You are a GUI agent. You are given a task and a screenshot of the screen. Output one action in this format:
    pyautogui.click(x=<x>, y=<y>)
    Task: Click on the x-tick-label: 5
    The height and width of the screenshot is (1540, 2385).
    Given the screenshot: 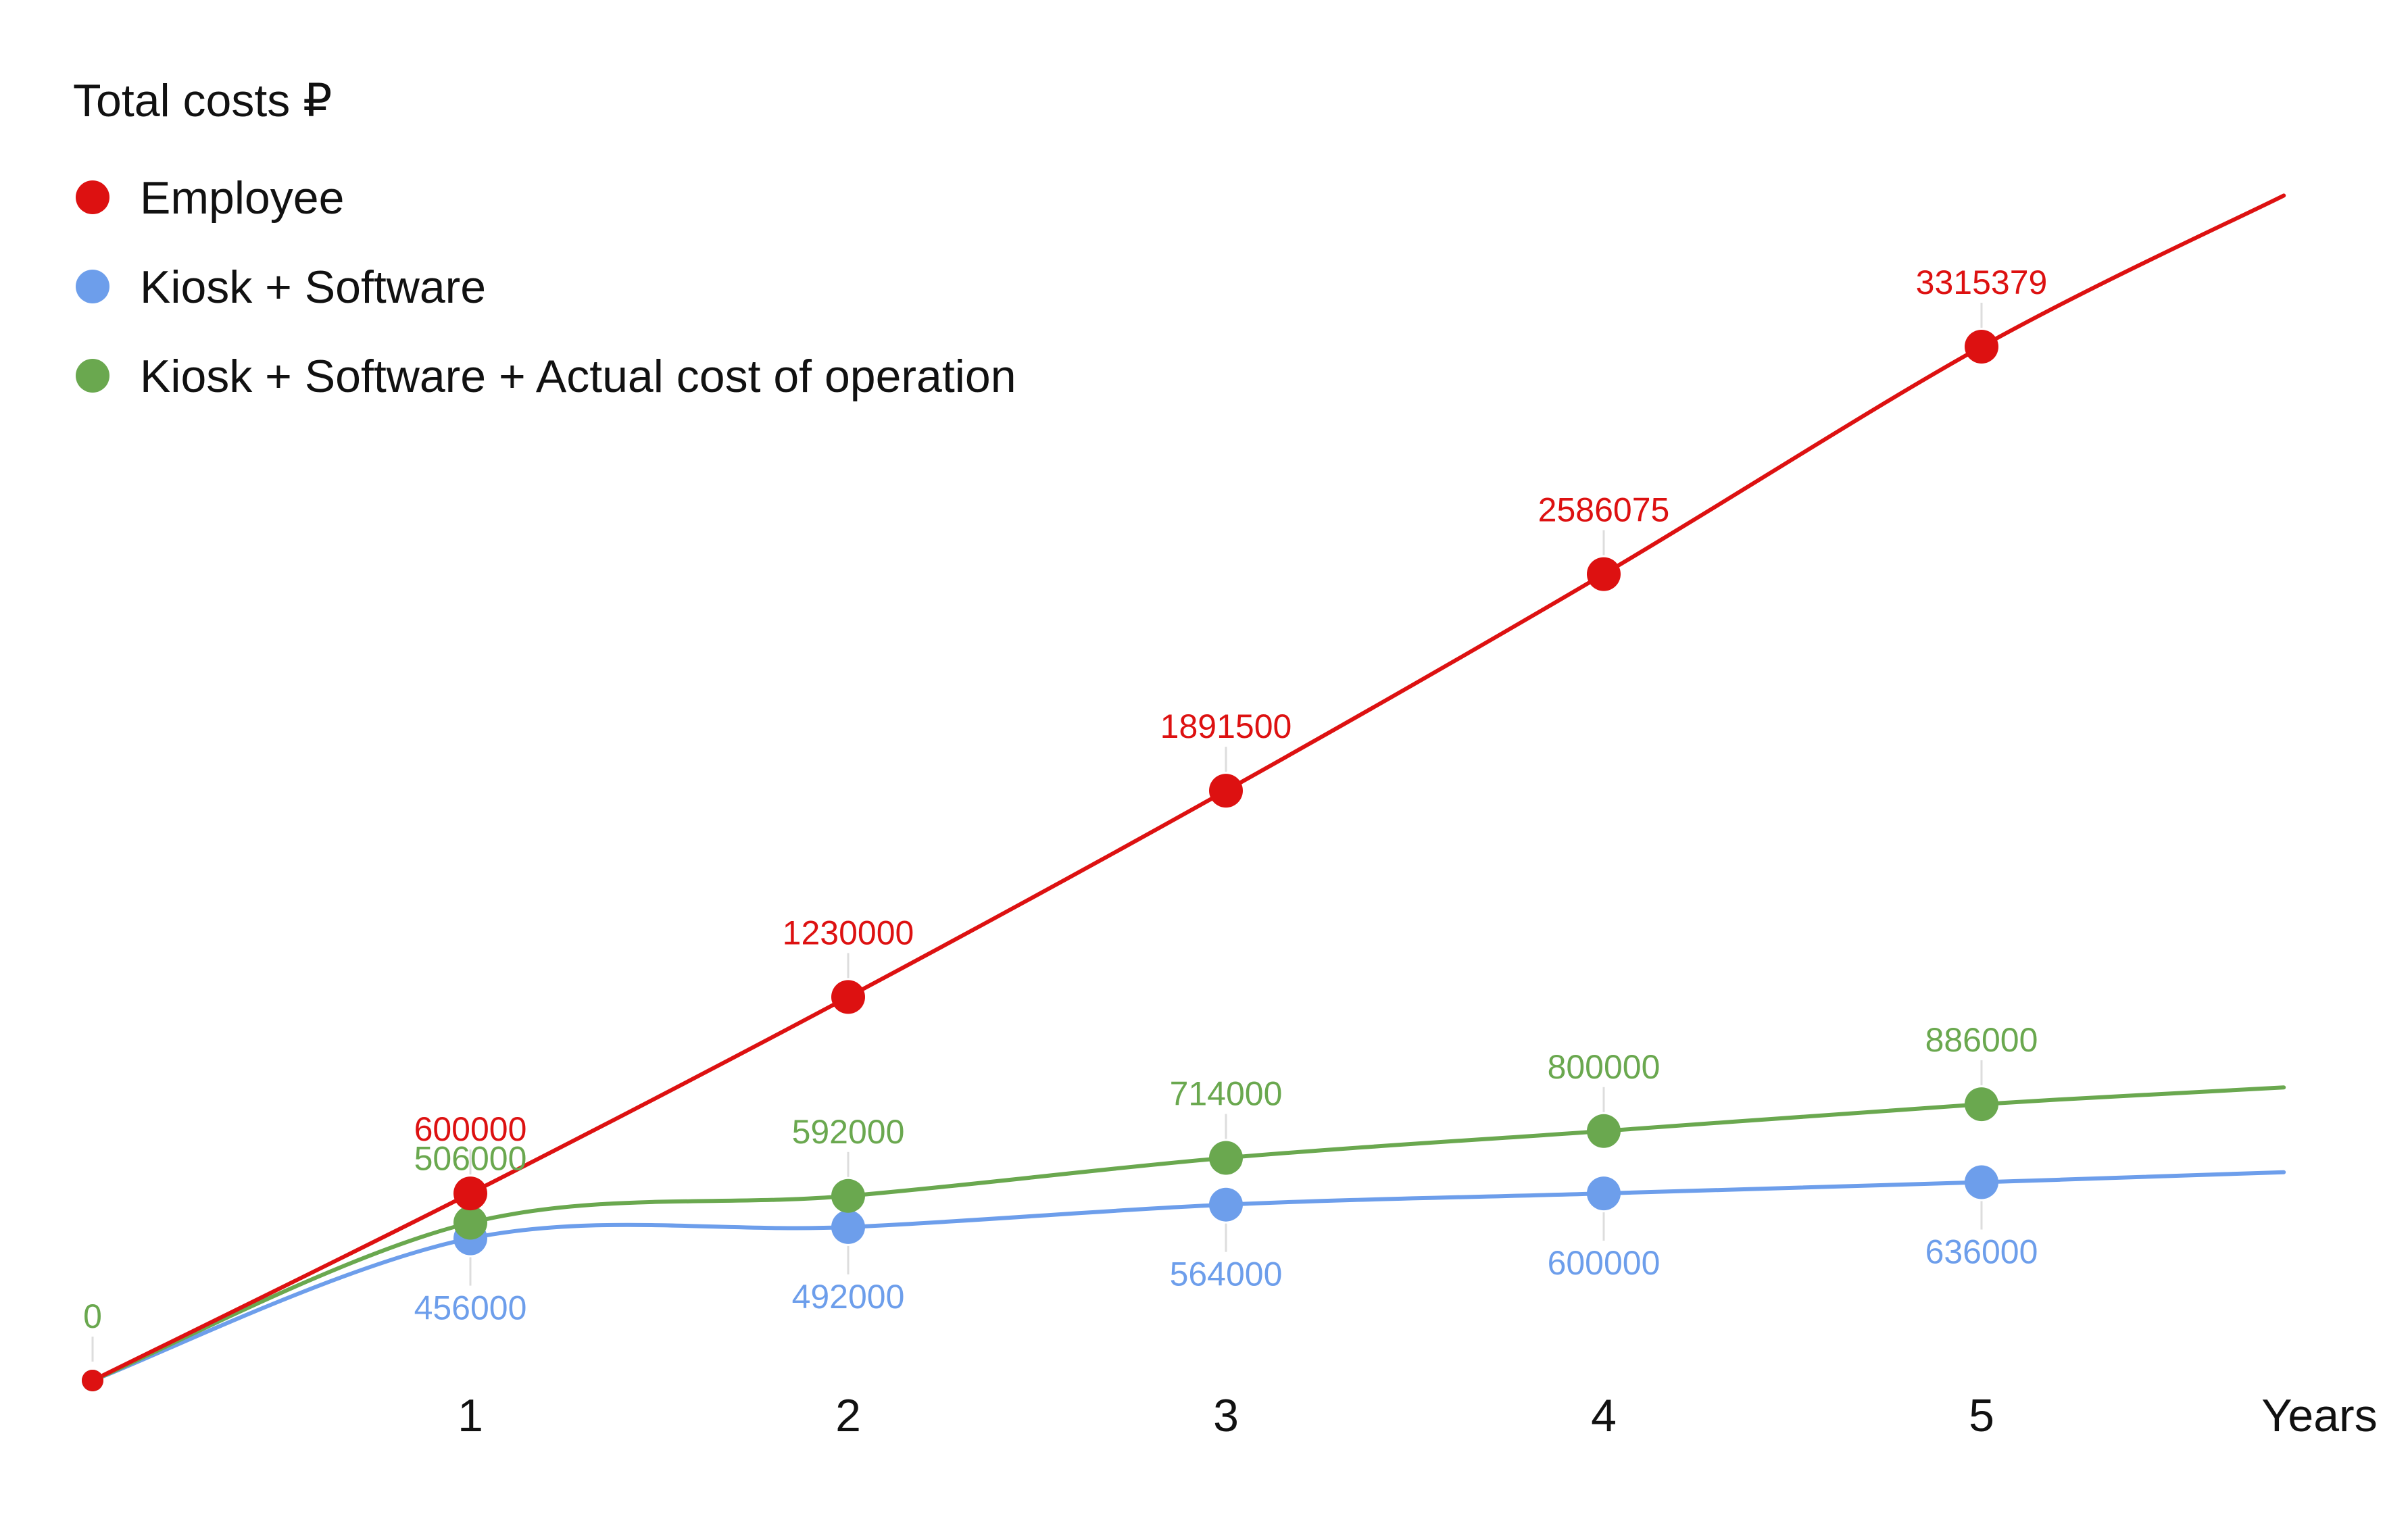 What is the action you would take?
    pyautogui.click(x=1981, y=1415)
    